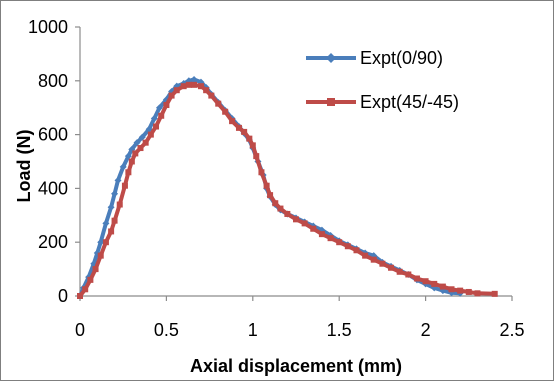 This screenshot has width=554, height=381. I want to click on x-tick-label-0: 0, so click(80, 330).